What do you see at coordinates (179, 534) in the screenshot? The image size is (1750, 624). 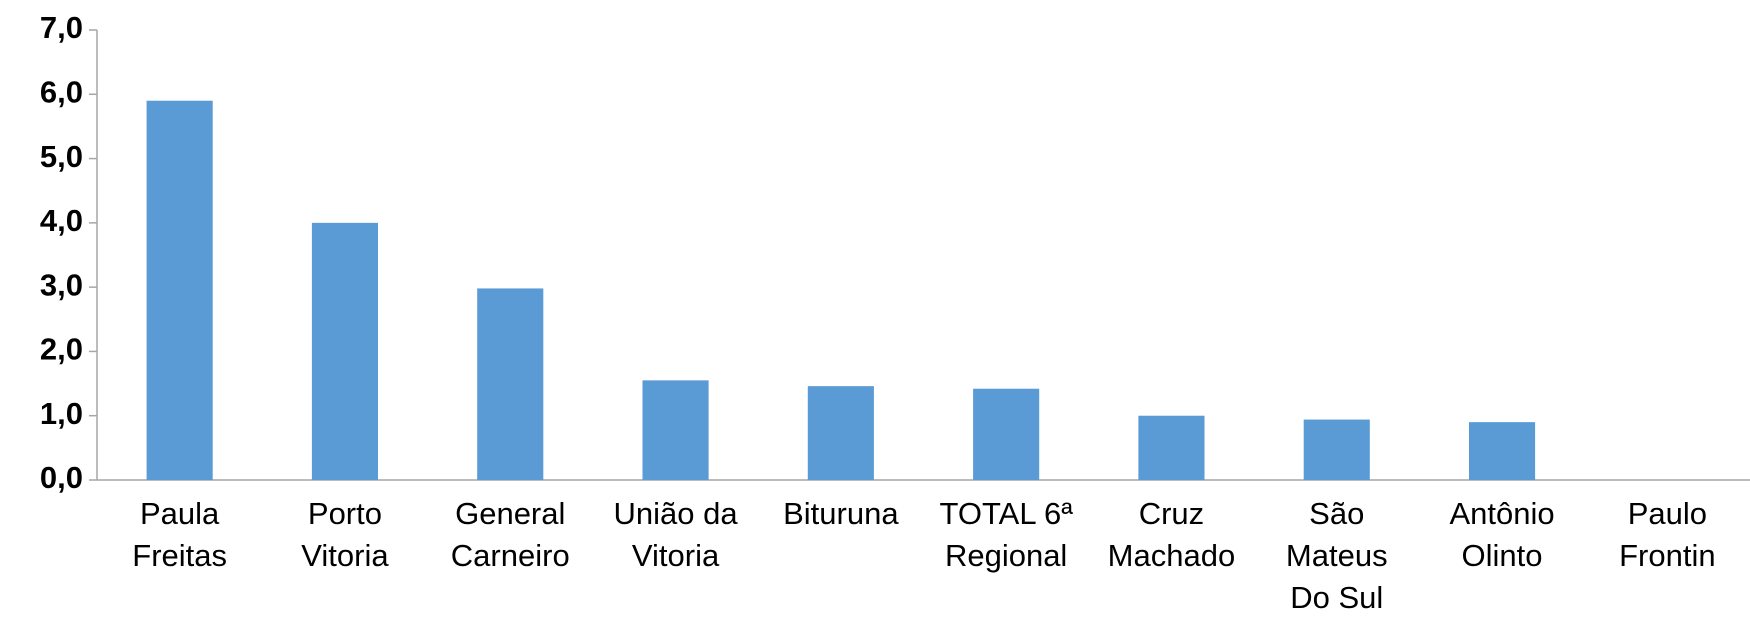 I see `x-tick-label: Paula Freitas` at bounding box center [179, 534].